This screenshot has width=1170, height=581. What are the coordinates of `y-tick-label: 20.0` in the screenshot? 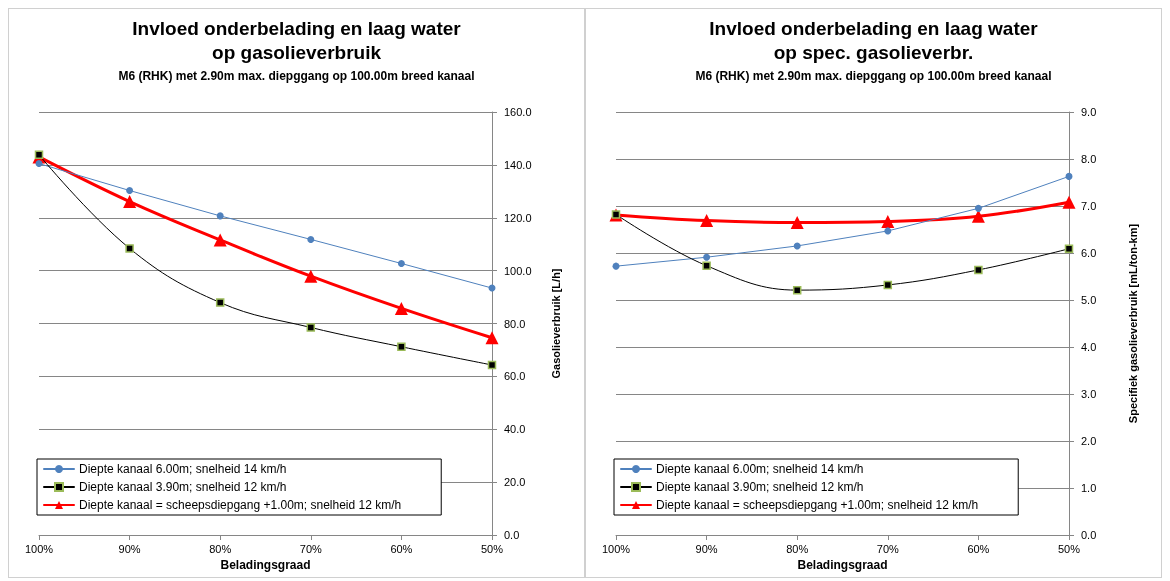 It's located at (515, 482).